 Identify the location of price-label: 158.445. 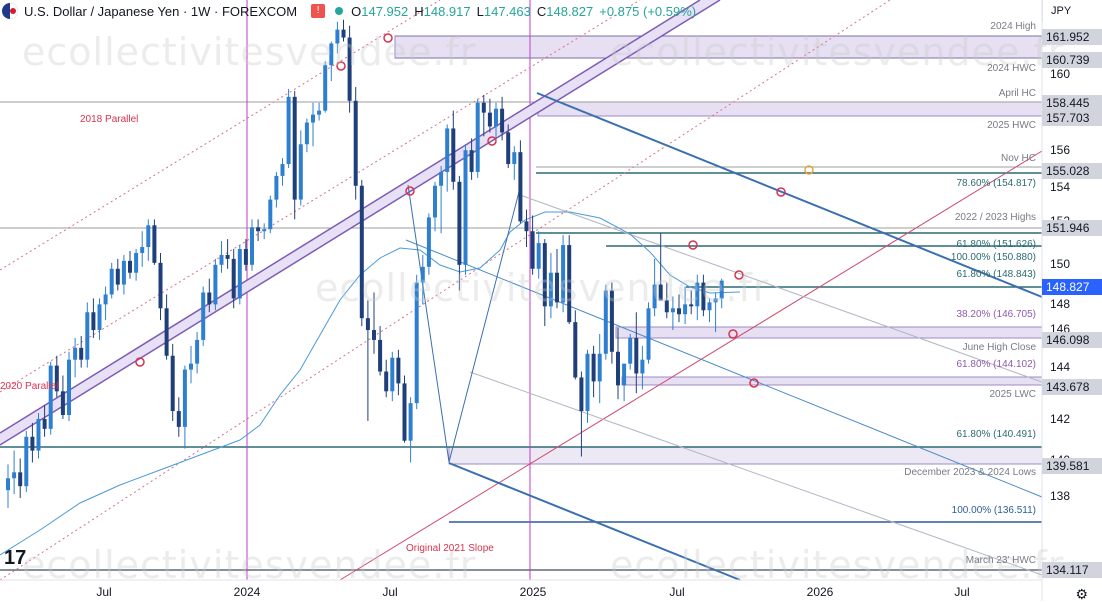
(1072, 103).